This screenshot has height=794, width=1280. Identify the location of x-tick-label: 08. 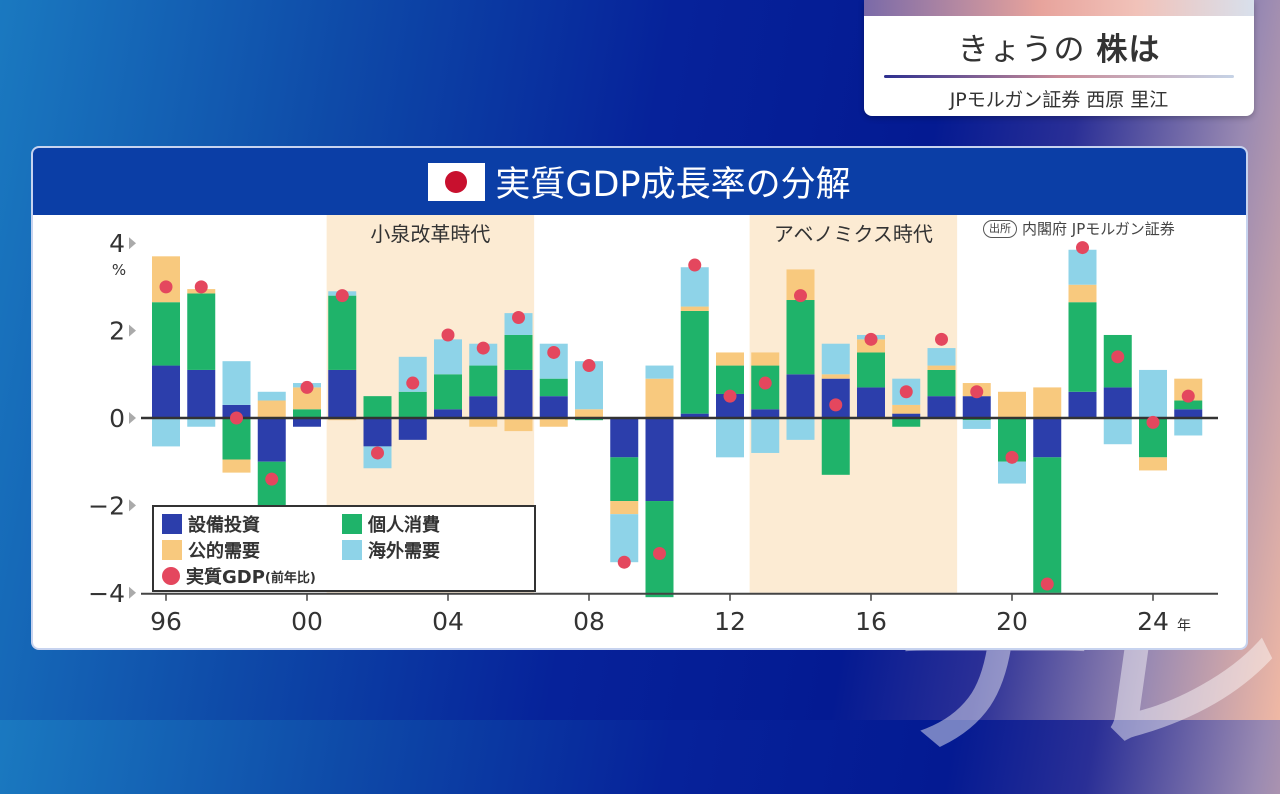
(589, 621).